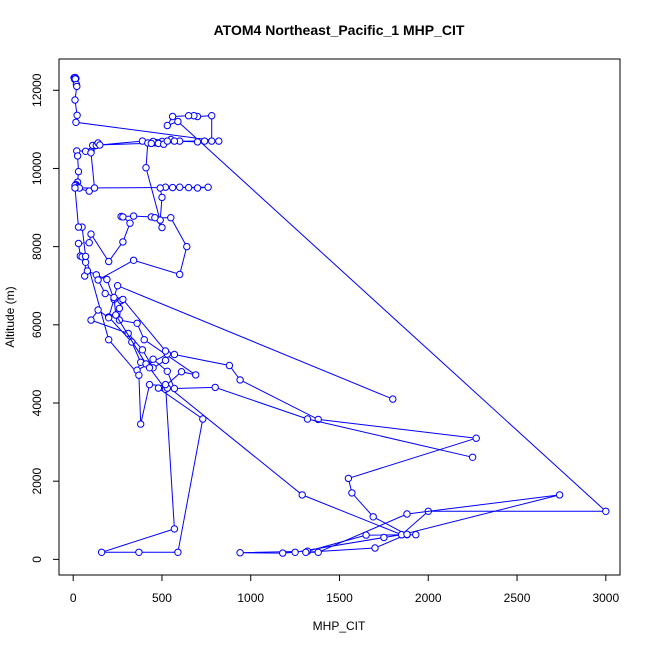 This screenshot has width=650, height=650. What do you see at coordinates (428, 598) in the screenshot?
I see `x-tick-label: 2000` at bounding box center [428, 598].